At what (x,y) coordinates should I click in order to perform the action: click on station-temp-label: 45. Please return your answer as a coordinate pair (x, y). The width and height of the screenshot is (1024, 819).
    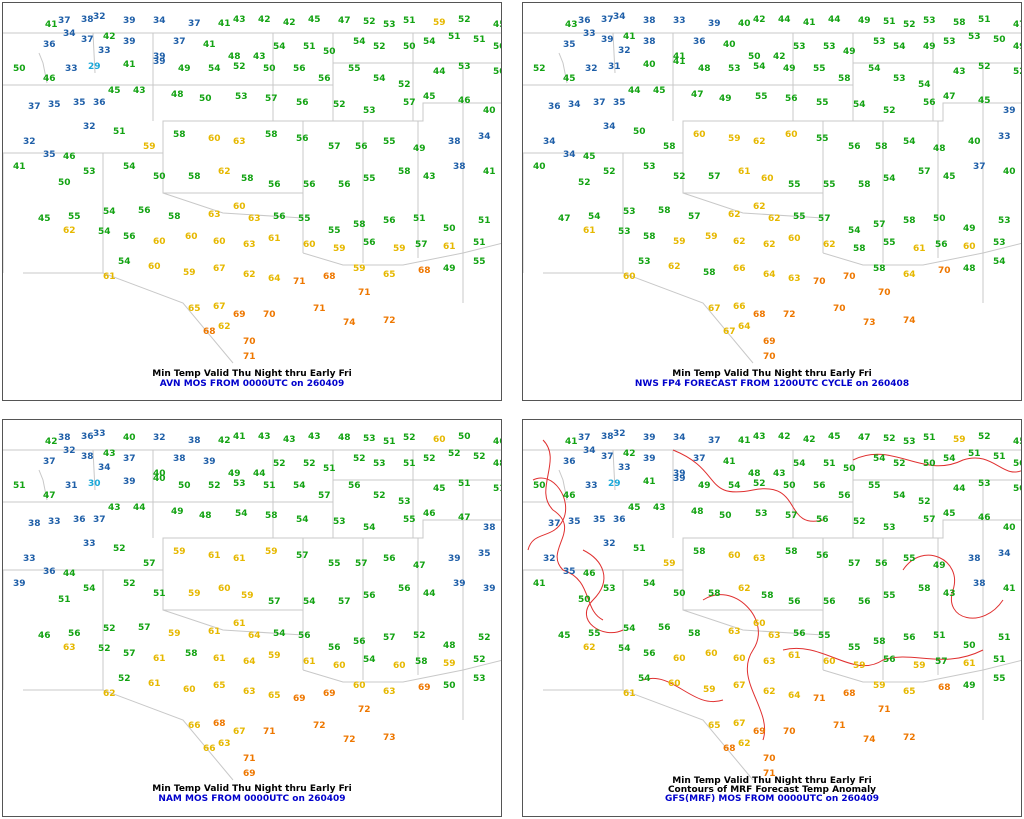
    Looking at the image, I should click on (569, 79).